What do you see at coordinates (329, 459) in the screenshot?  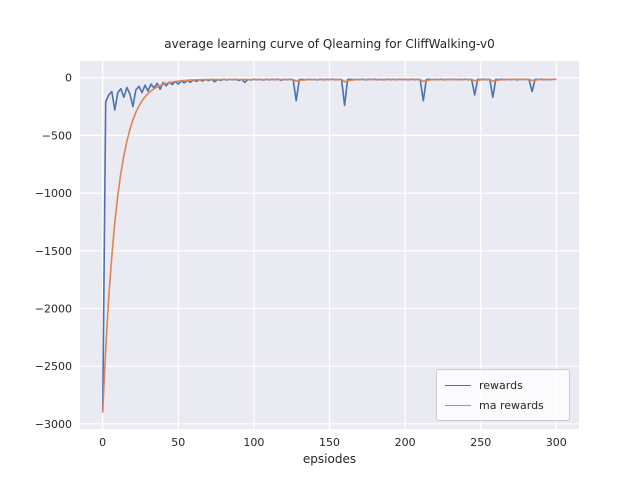 I see `x-axis-label: epsiodes` at bounding box center [329, 459].